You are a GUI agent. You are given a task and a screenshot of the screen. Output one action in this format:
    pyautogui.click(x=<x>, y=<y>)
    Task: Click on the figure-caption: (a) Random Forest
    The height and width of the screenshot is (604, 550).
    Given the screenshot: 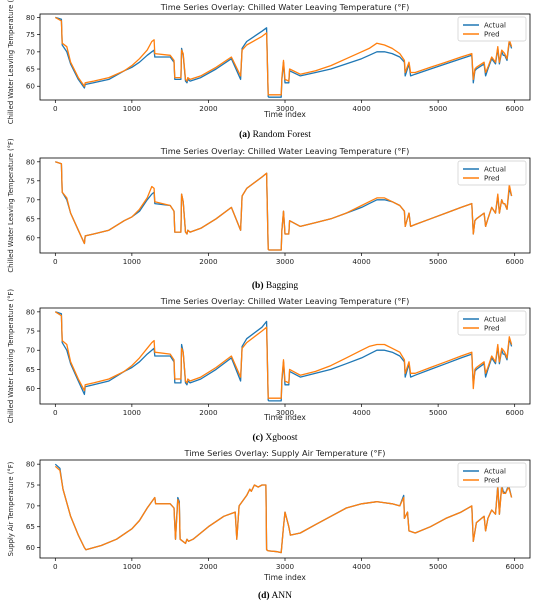 What is the action you would take?
    pyautogui.click(x=275, y=134)
    